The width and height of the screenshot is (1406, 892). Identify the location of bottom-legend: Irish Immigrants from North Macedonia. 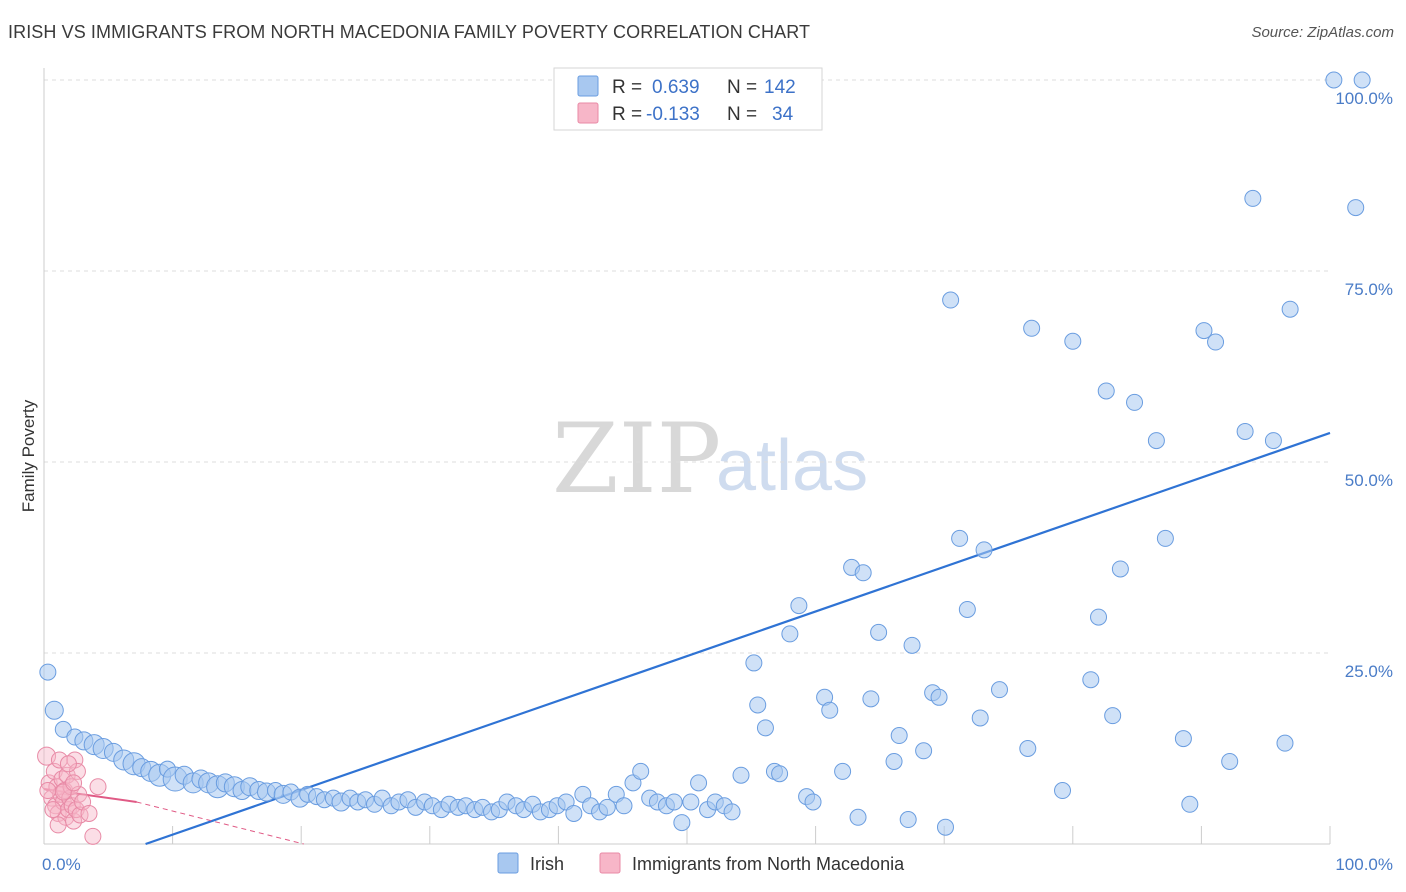
(701, 863).